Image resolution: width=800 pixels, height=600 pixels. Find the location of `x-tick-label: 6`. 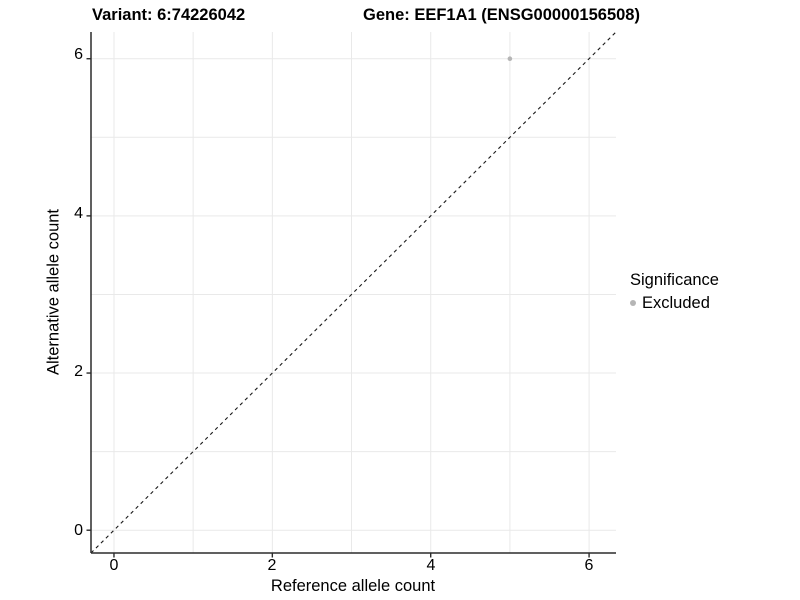

x-tick-label: 6 is located at coordinates (589, 565).